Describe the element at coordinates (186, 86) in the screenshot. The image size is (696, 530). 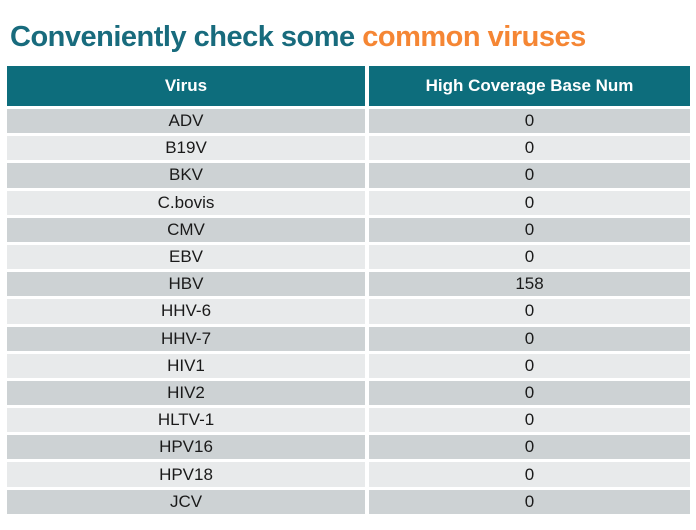
I see `column-header-virus: Virus` at that location.